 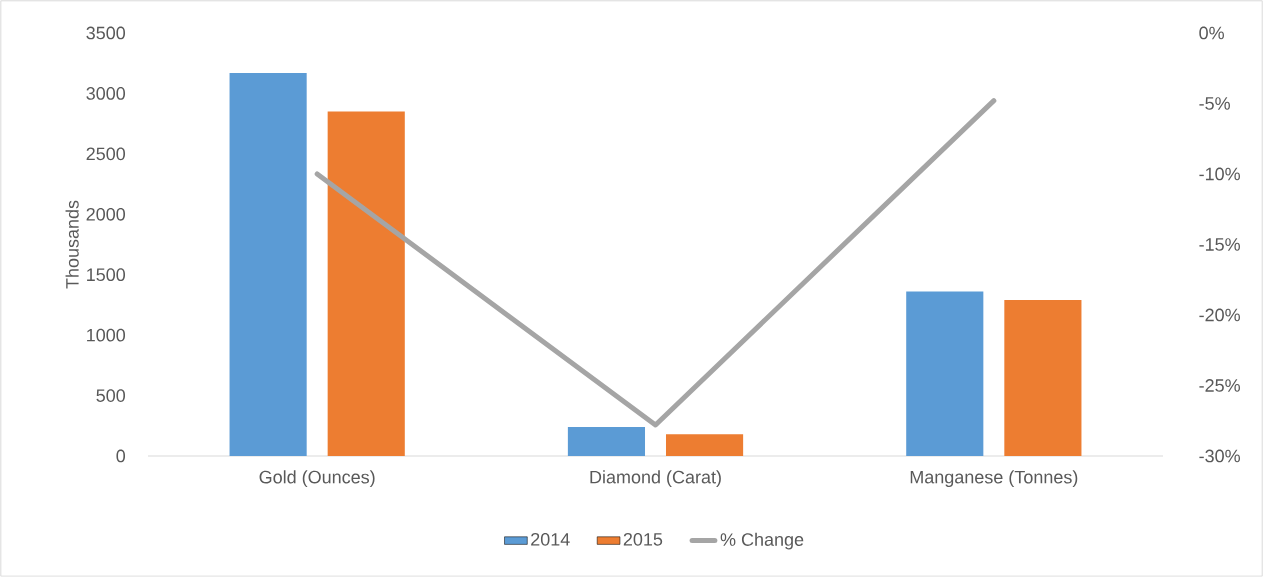 What do you see at coordinates (1219, 456) in the screenshot?
I see `y2-tick-label: -30%` at bounding box center [1219, 456].